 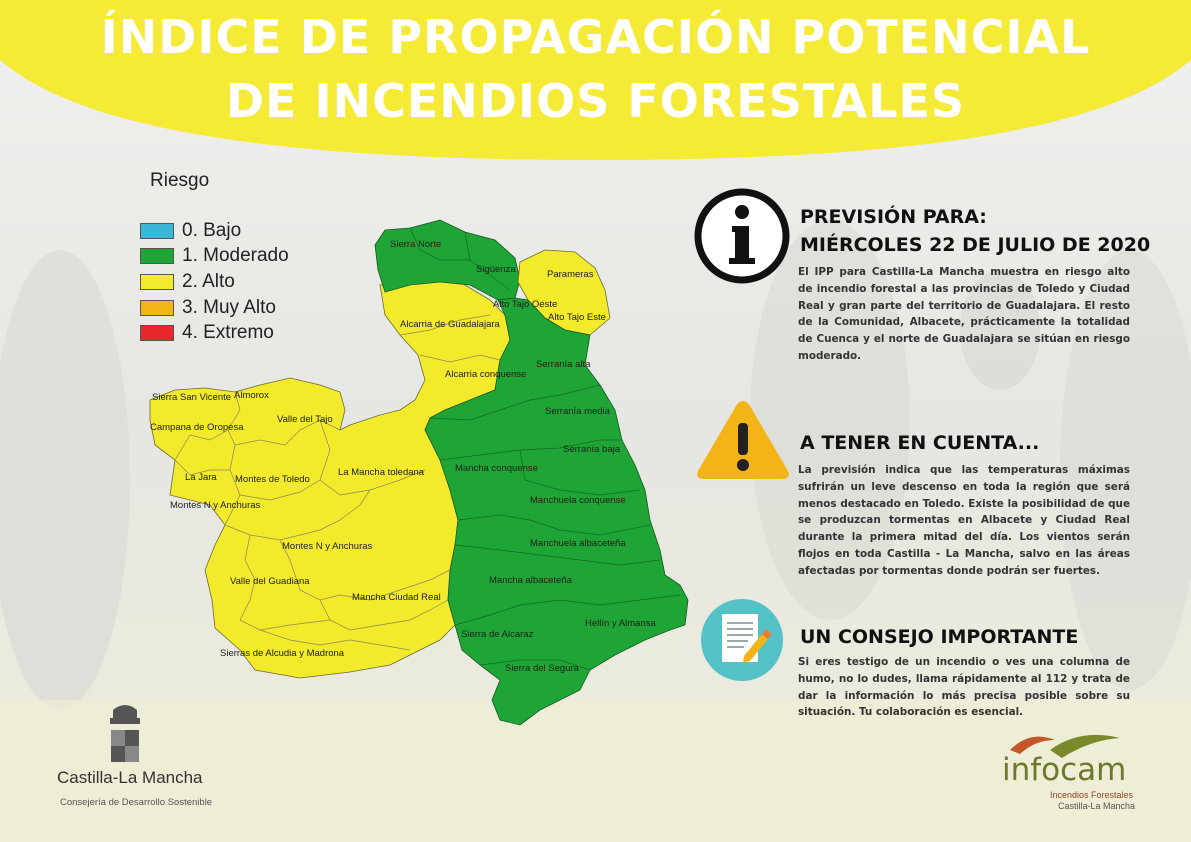 I want to click on region-label: Parameras, so click(x=570, y=274).